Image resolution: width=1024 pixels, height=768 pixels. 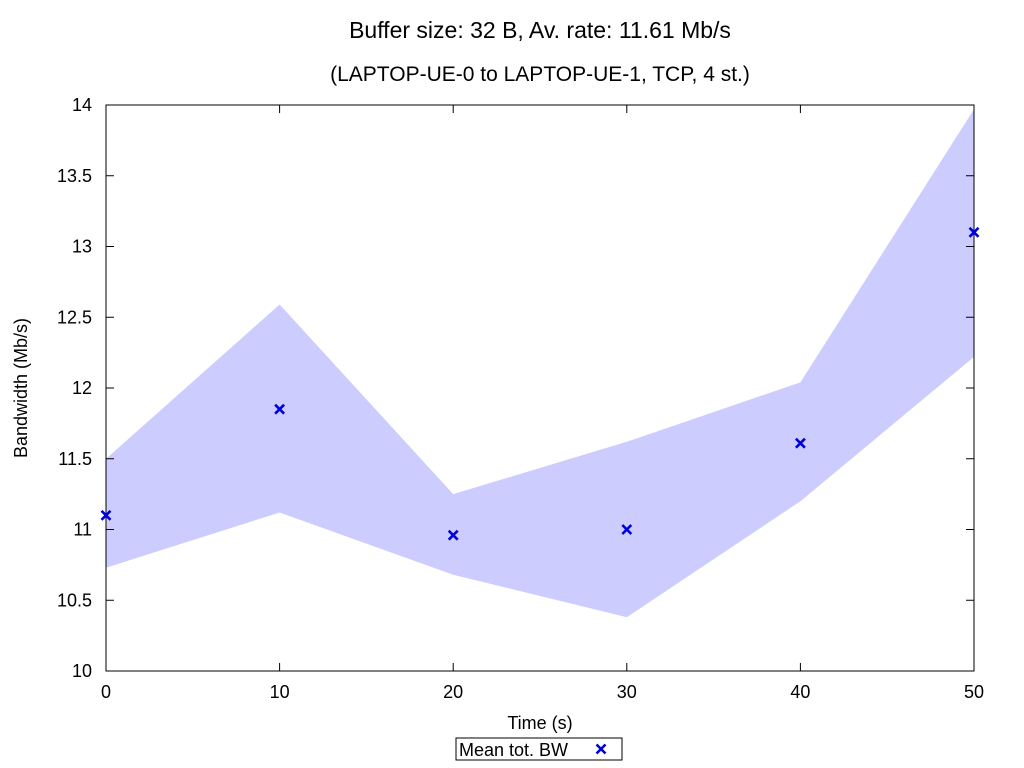 I want to click on legend: Mean tot. BW, so click(x=539, y=749).